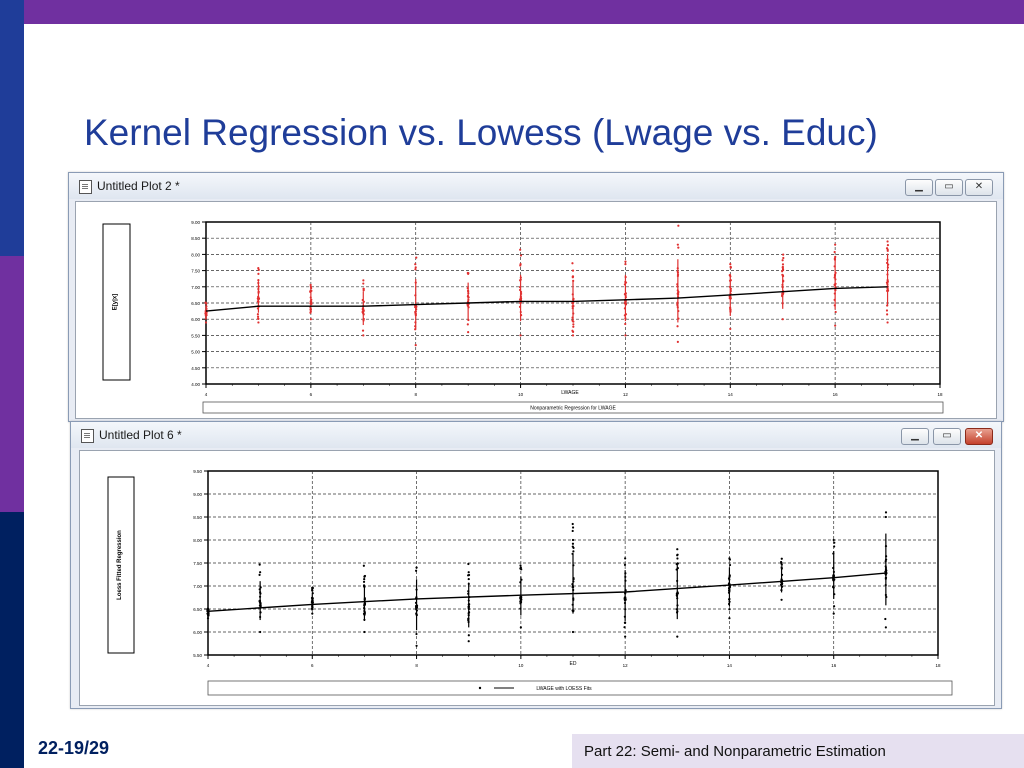 The width and height of the screenshot is (1024, 768). I want to click on x-tick-label: 8, so click(415, 394).